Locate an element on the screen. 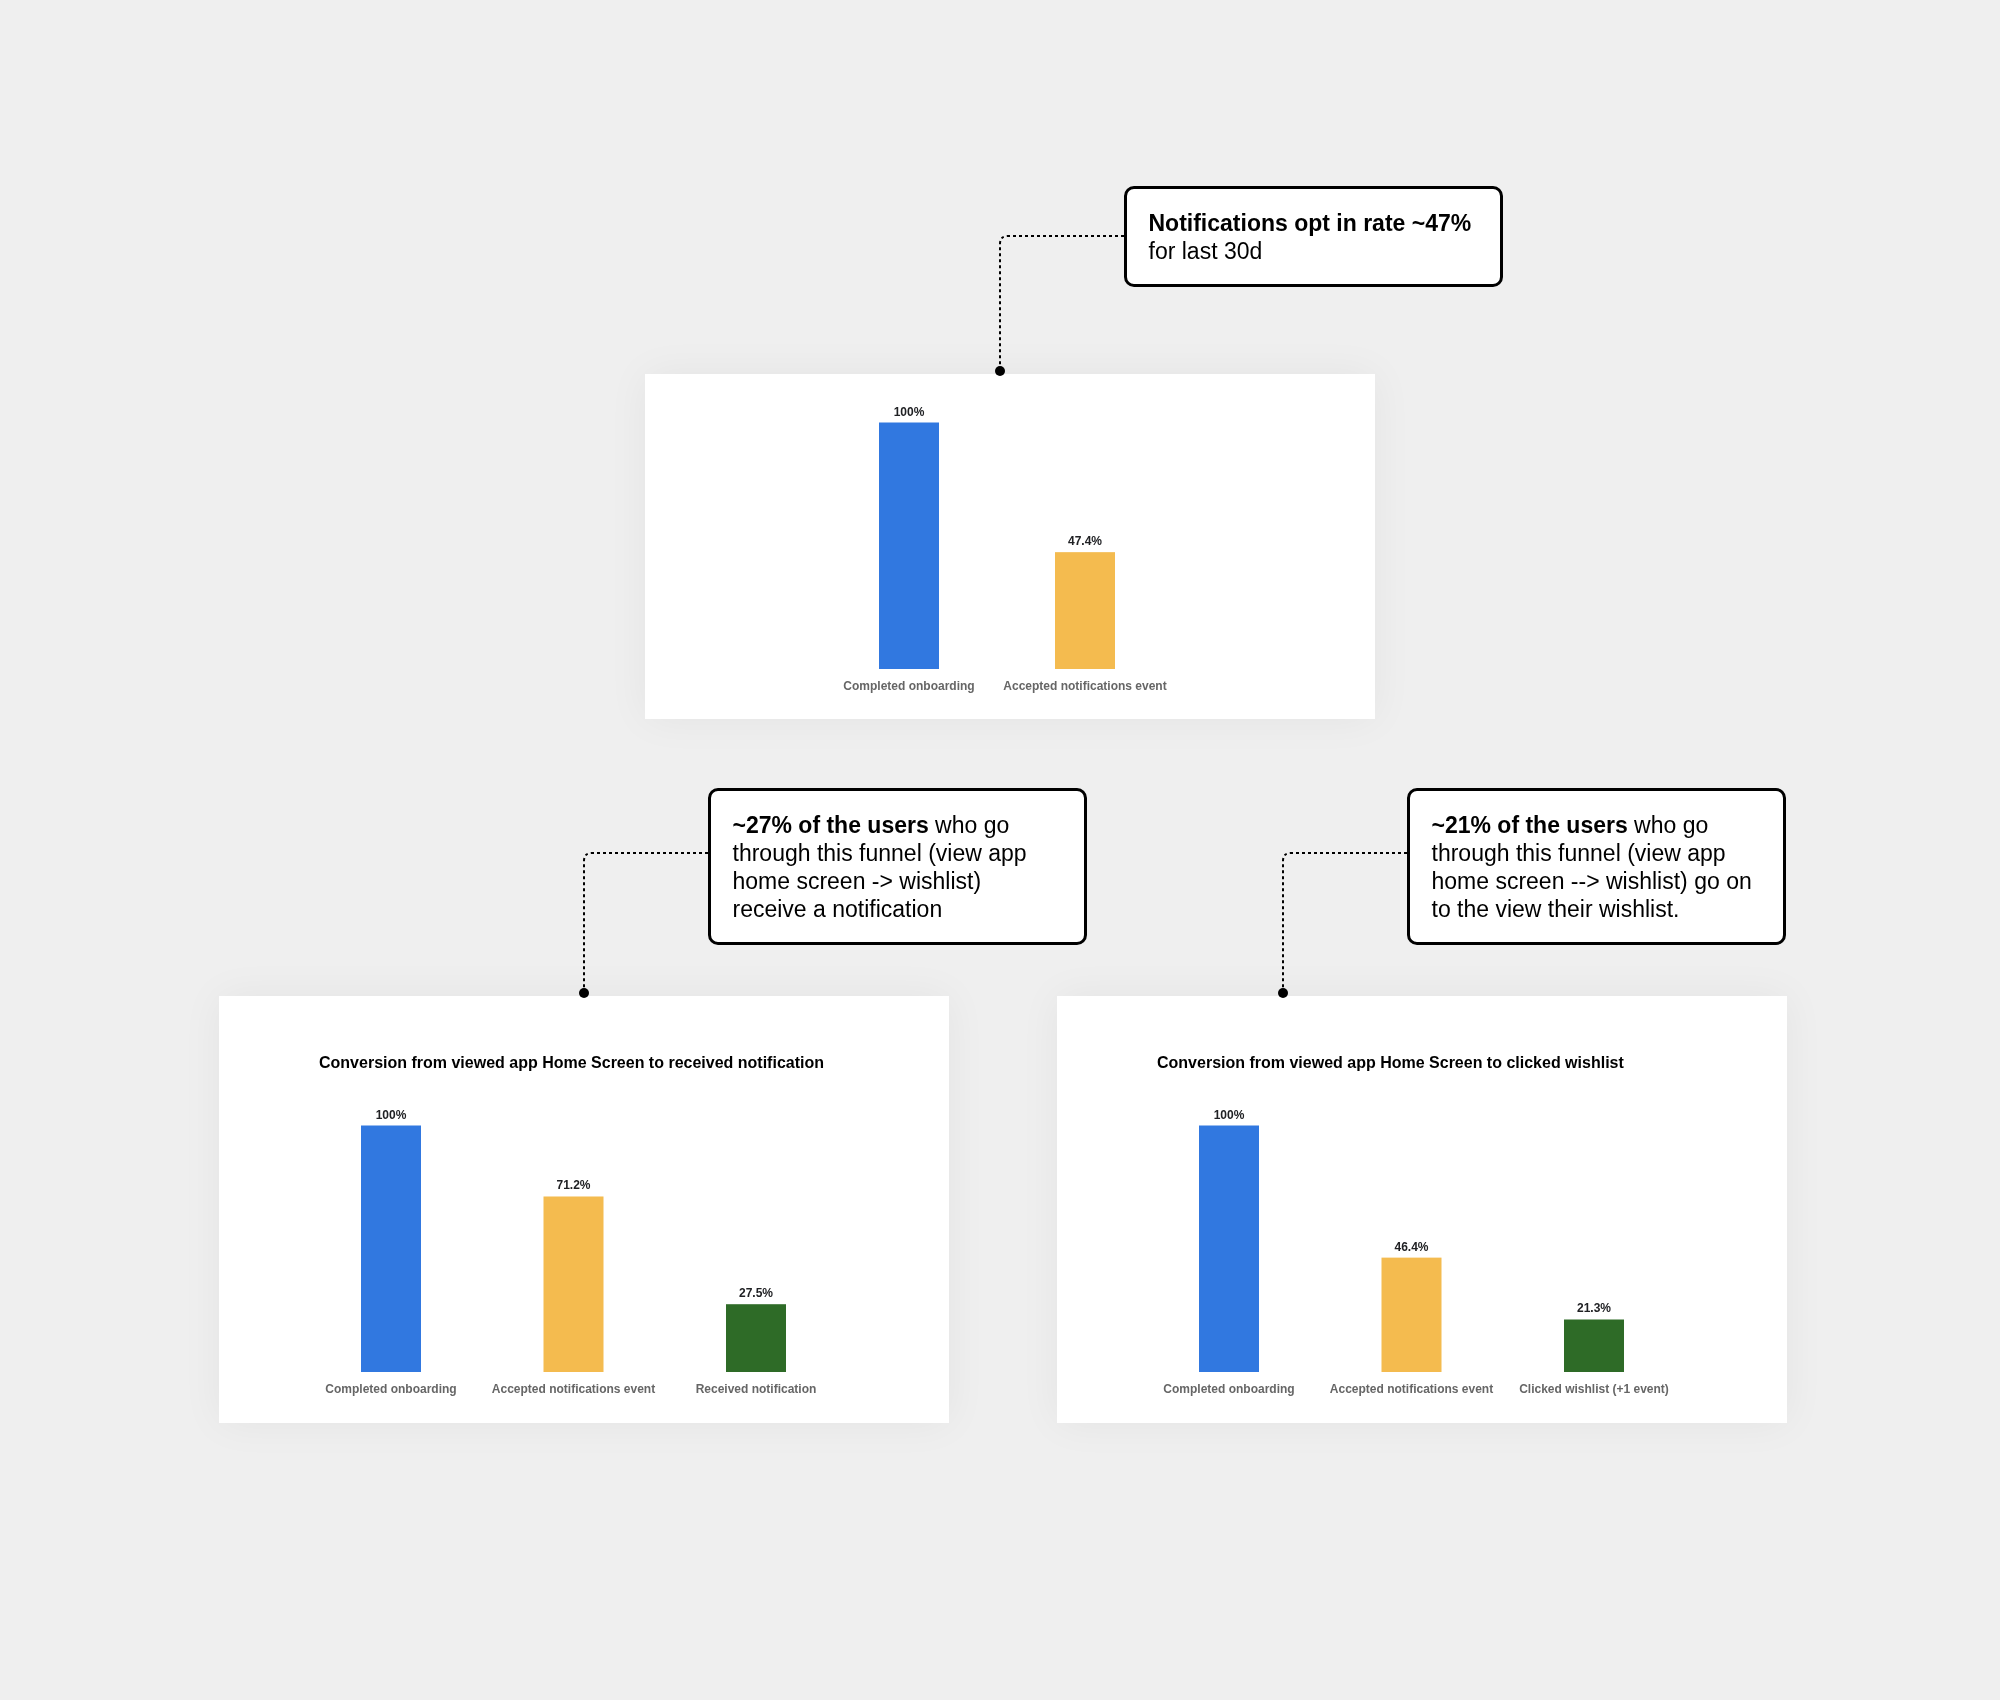 This screenshot has height=1700, width=2000. x-tick-label: Clicked wishlist (+1 event) is located at coordinates (1594, 1389).